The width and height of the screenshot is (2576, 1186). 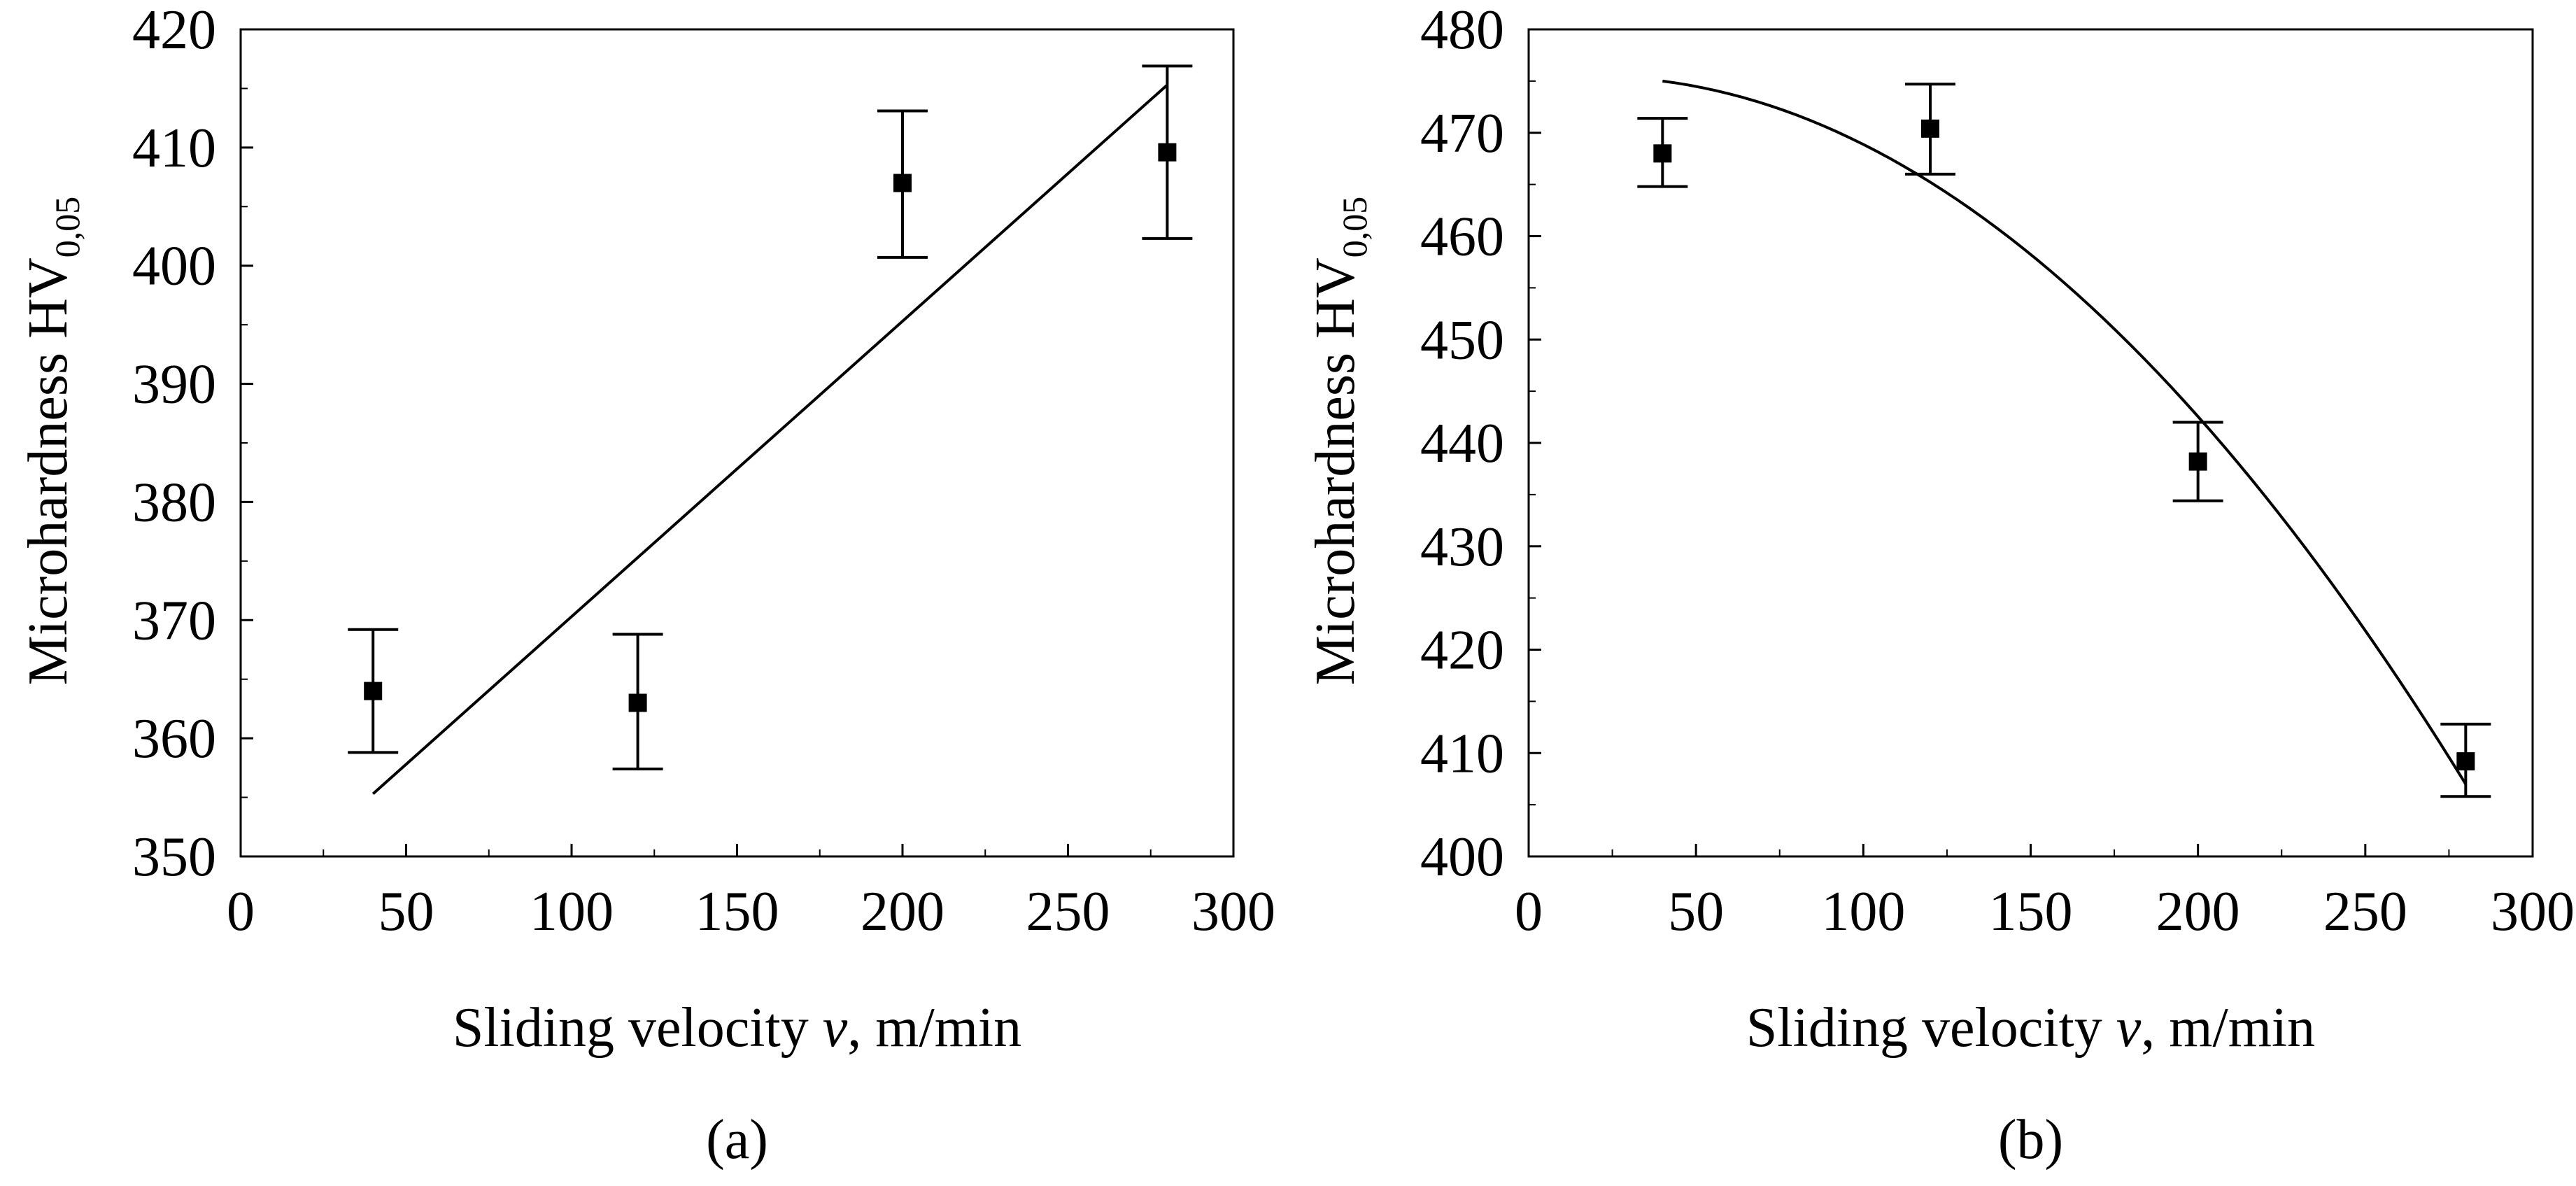 I want to click on y-tick-label: 440, so click(x=1462, y=443).